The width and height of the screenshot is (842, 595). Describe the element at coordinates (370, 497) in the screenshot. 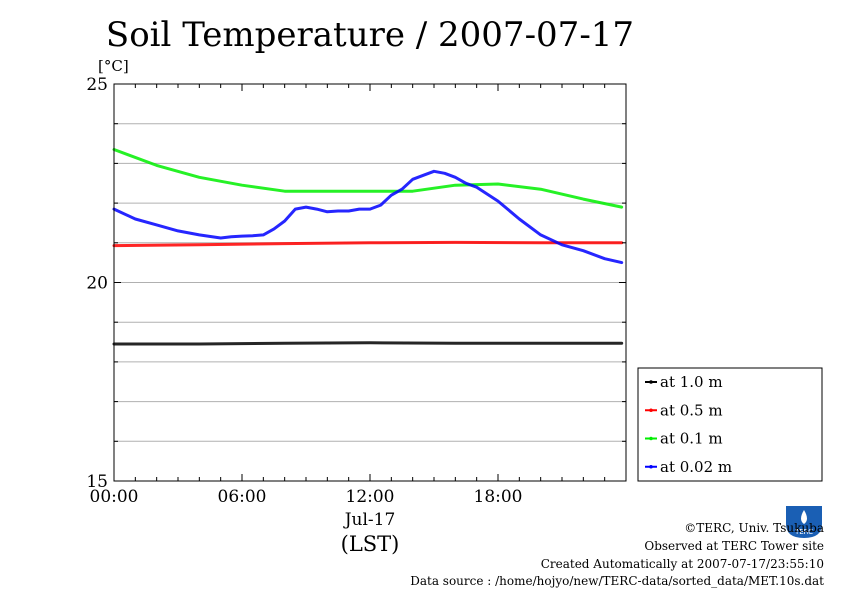

I see `x-tick-label: 12:00` at that location.